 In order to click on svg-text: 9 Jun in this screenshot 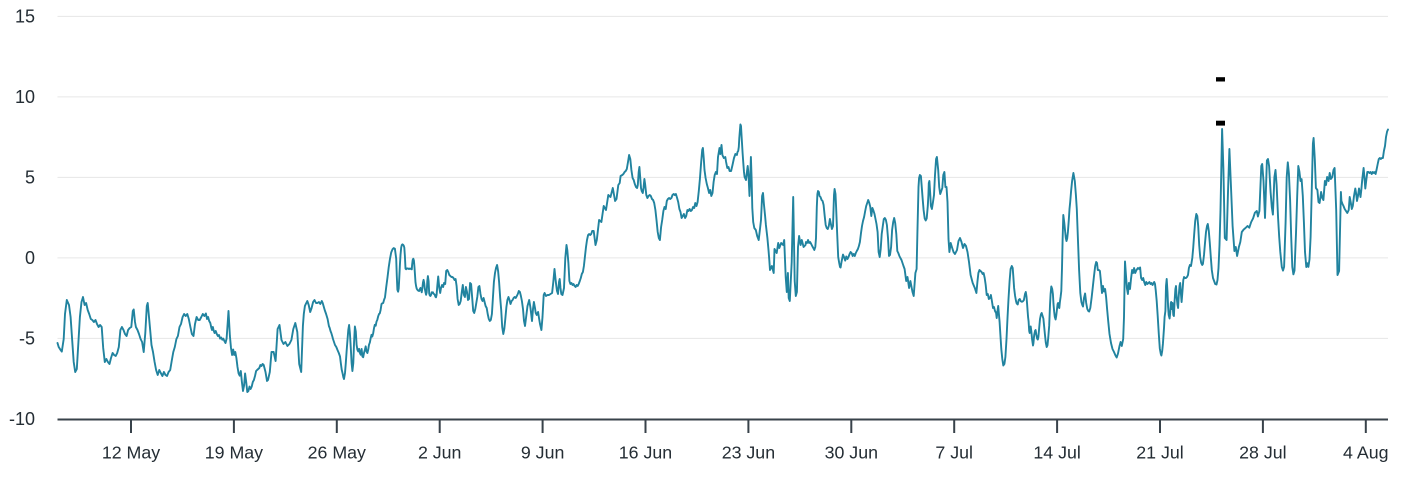, I will do `click(543, 453)`.